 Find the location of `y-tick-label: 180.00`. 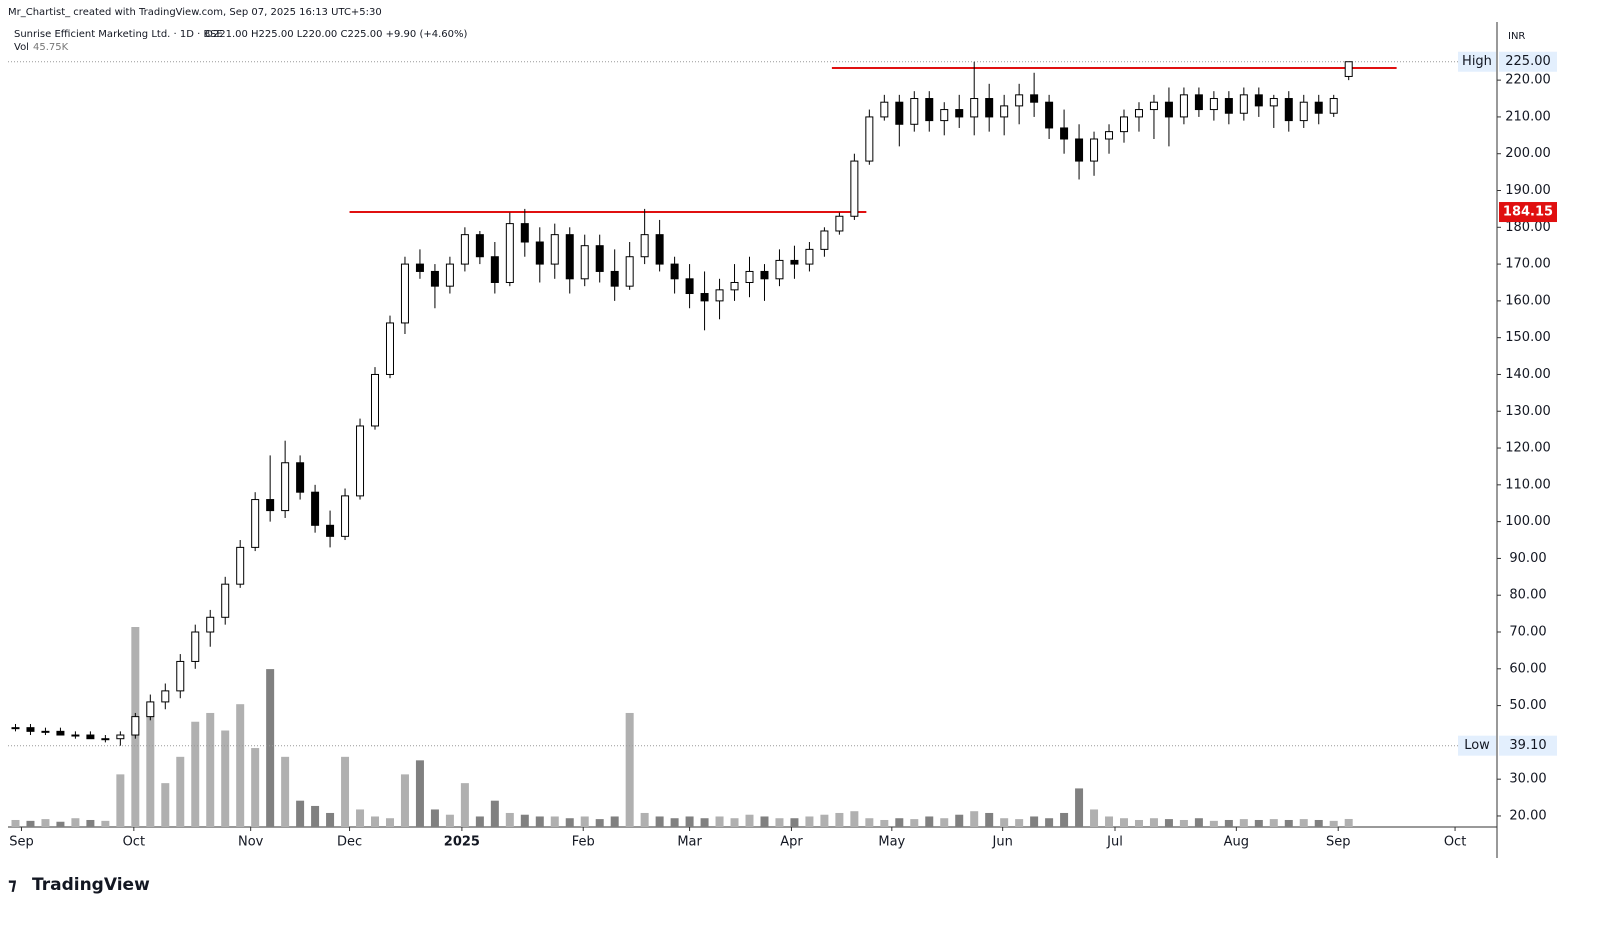

y-tick-label: 180.00 is located at coordinates (1528, 227).